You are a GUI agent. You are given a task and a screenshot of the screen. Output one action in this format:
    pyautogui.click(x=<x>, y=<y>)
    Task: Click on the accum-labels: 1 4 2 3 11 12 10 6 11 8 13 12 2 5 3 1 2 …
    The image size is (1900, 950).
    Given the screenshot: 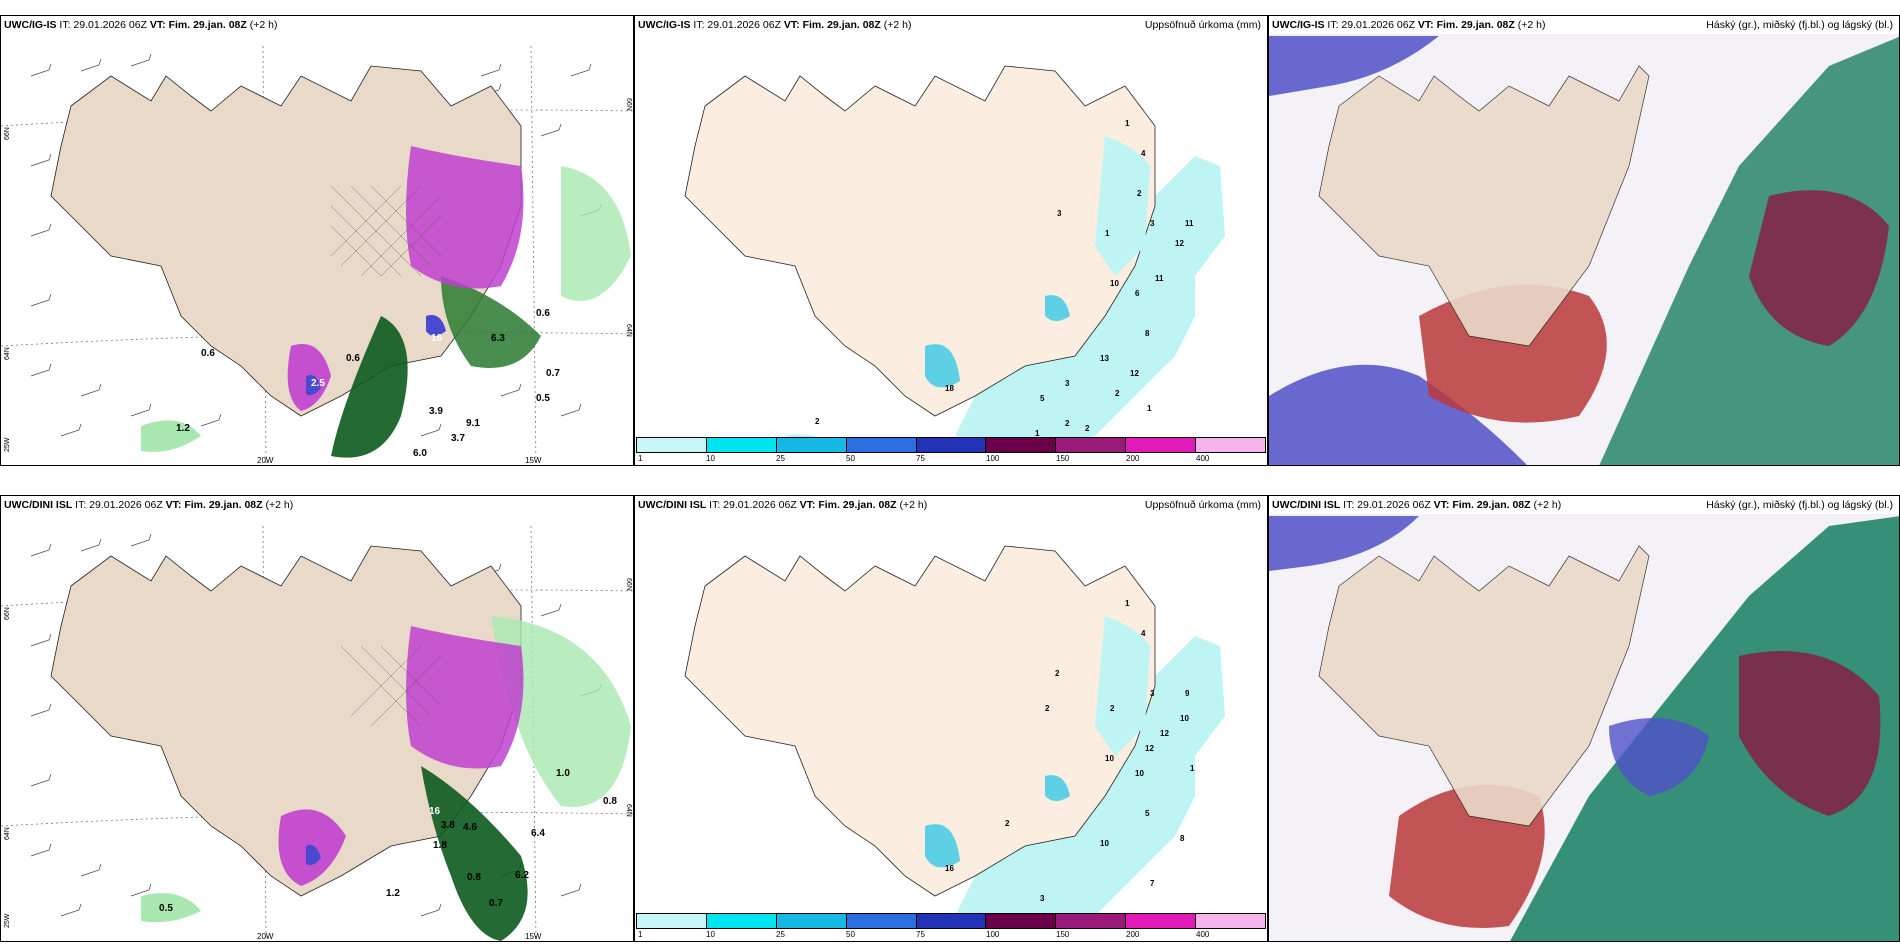 What is the action you would take?
    pyautogui.click(x=1004, y=278)
    